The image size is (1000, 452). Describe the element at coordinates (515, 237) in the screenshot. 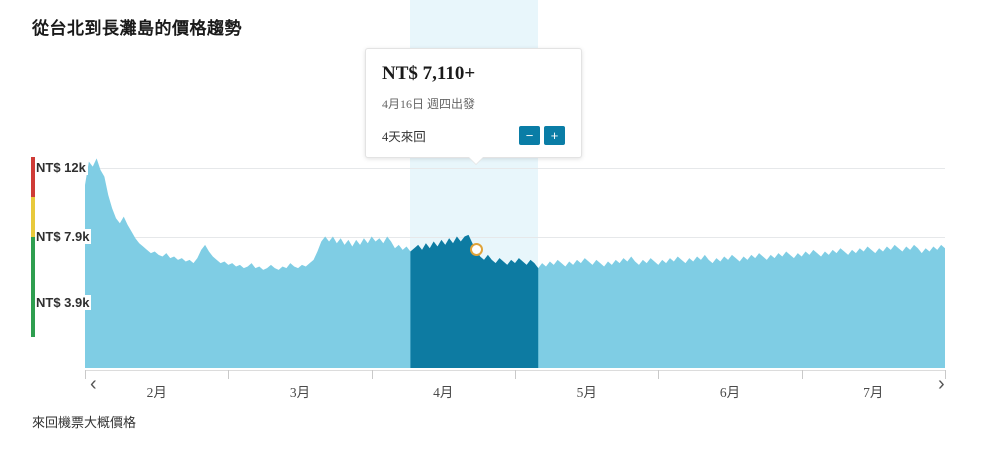

I see `gridline-mid` at that location.